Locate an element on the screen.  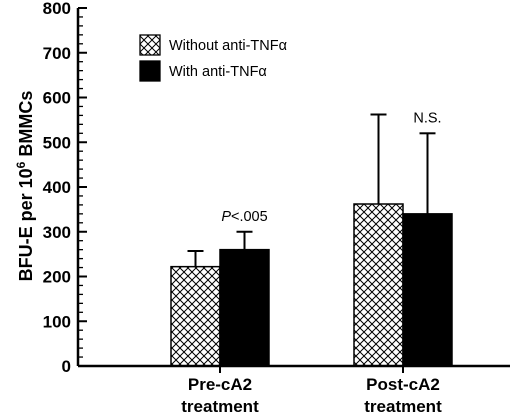
y-tick-label: 200 is located at coordinates (57, 277).